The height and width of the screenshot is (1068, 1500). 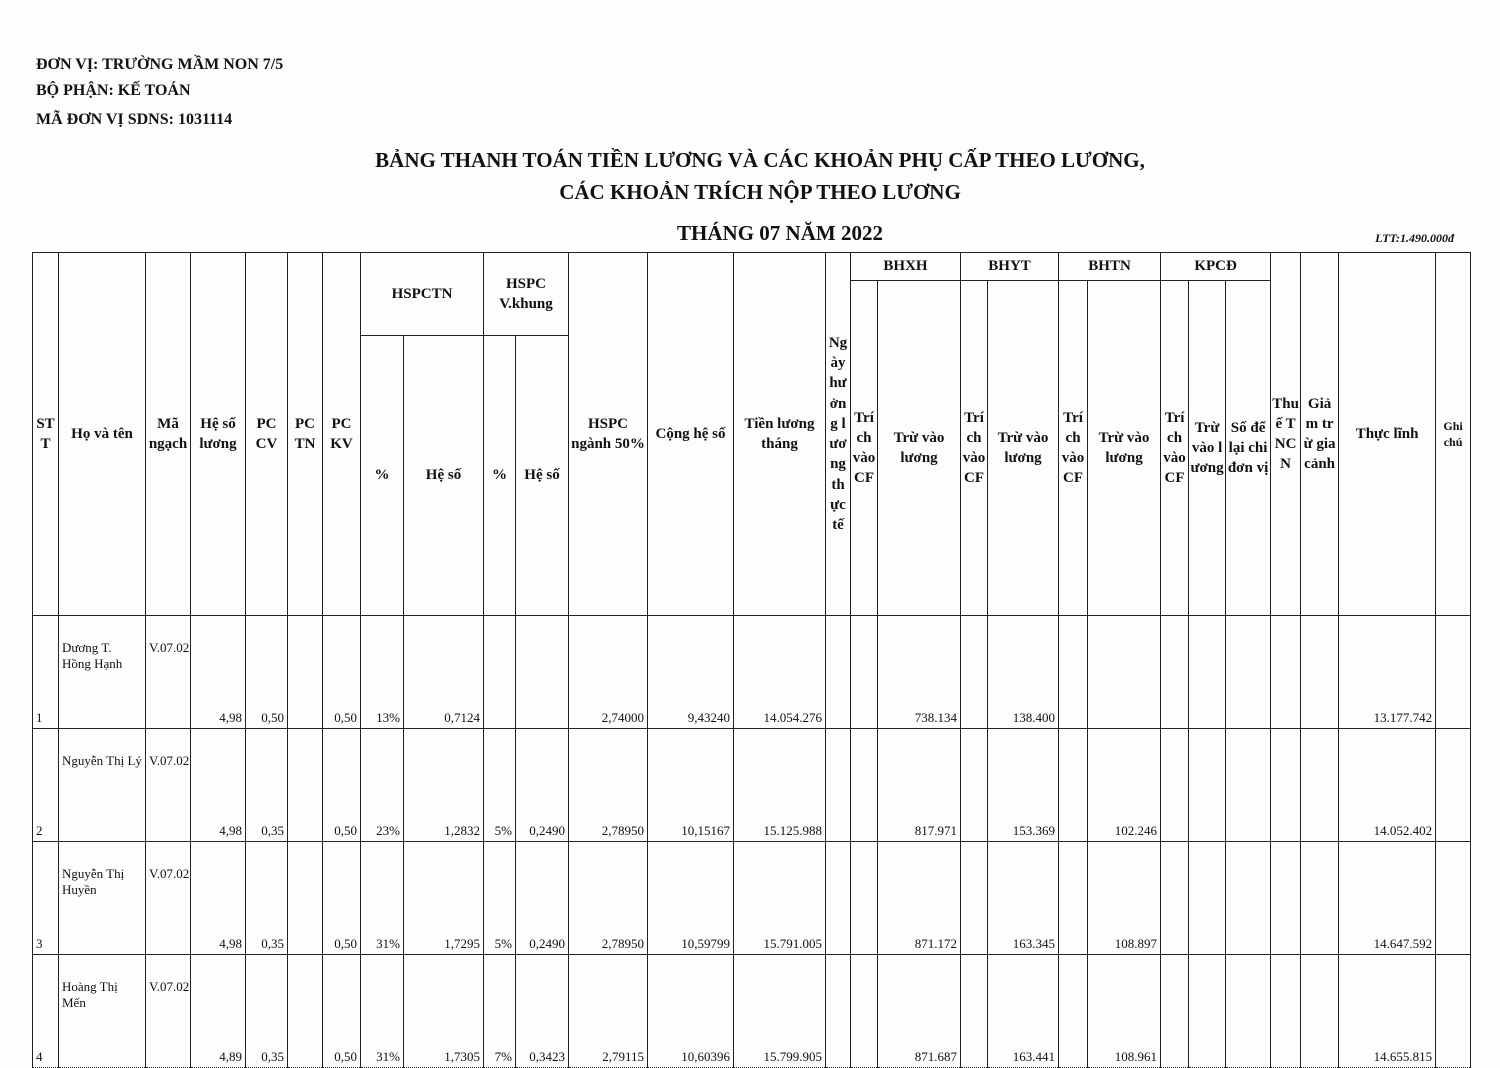 What do you see at coordinates (542, 785) in the screenshot?
I see `cell: 0,2490` at bounding box center [542, 785].